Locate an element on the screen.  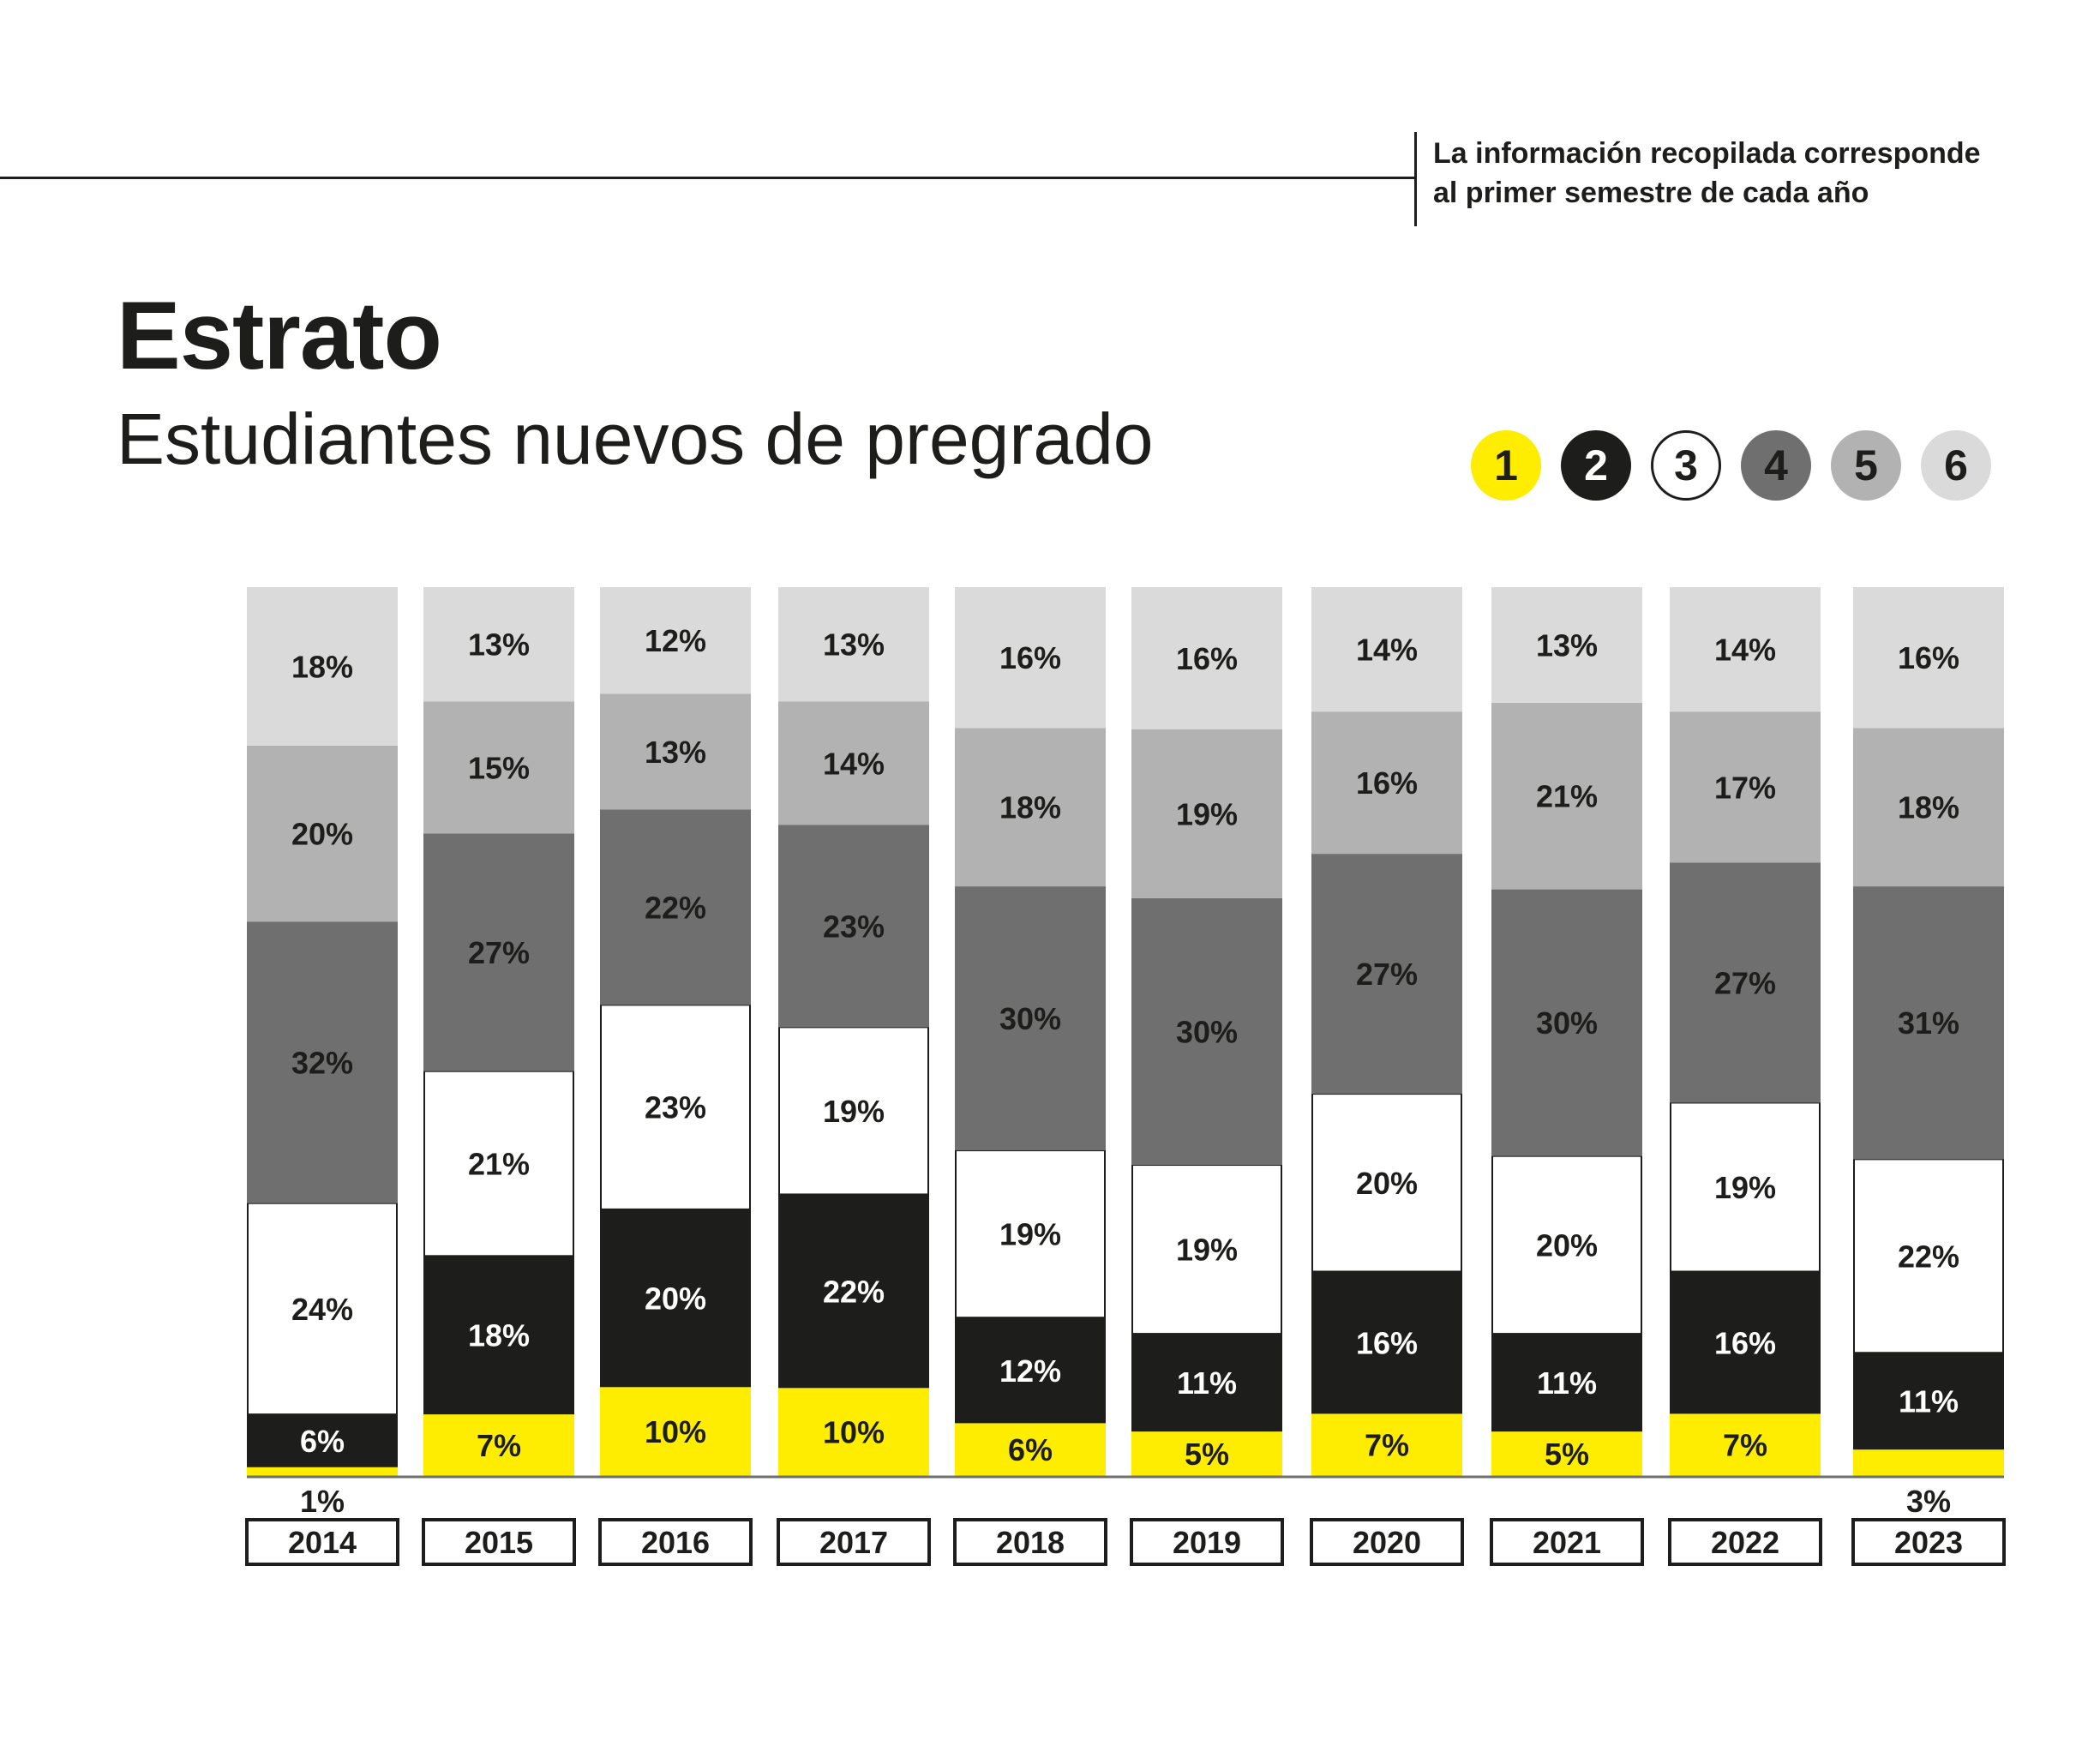
year-box-2019 is located at coordinates (1207, 1542).